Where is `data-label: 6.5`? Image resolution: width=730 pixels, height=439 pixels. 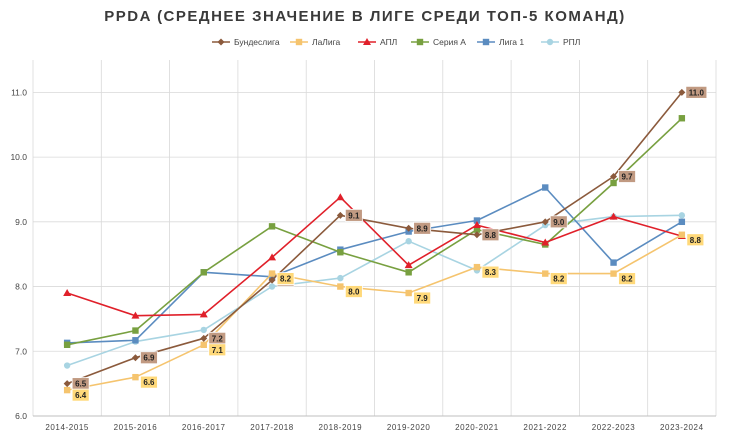 data-label: 6.5 is located at coordinates (80, 384).